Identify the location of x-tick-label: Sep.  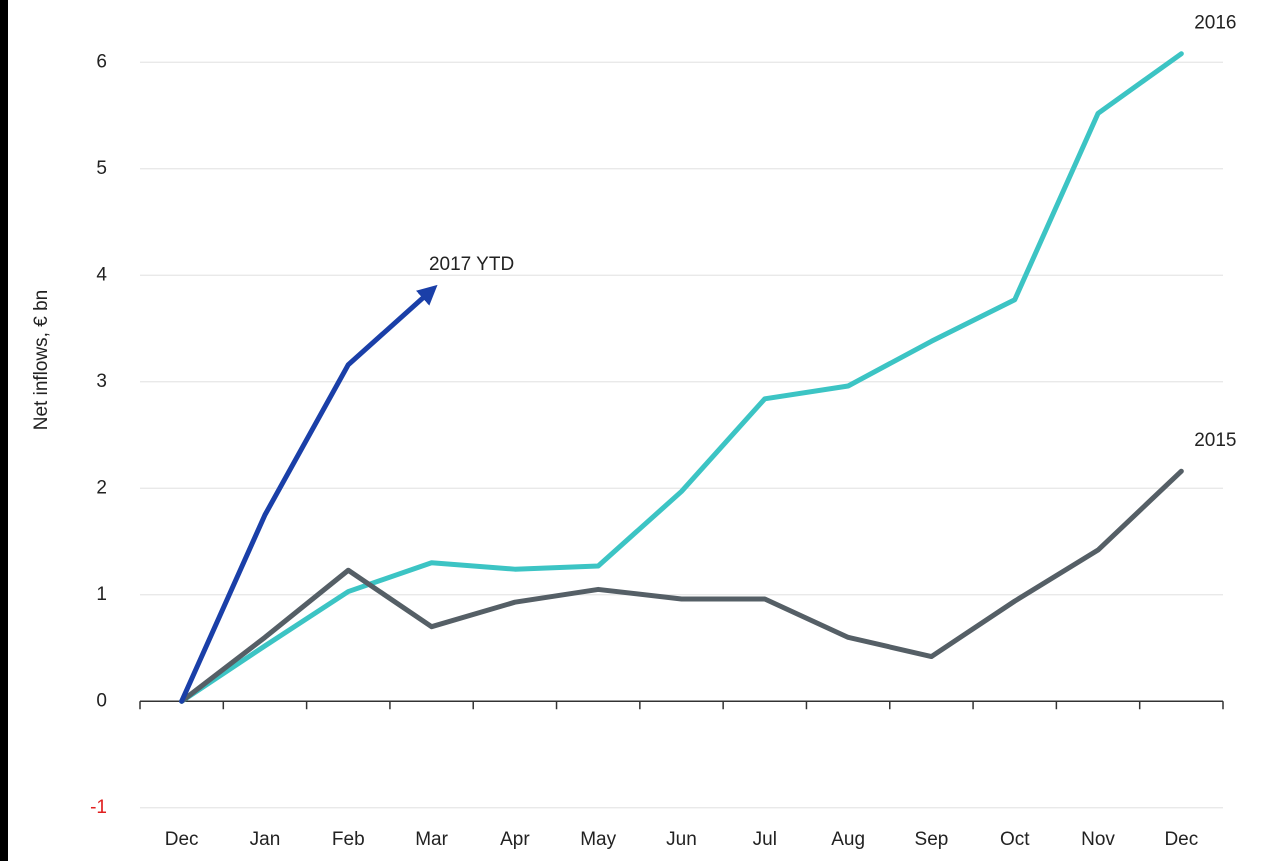
(932, 839).